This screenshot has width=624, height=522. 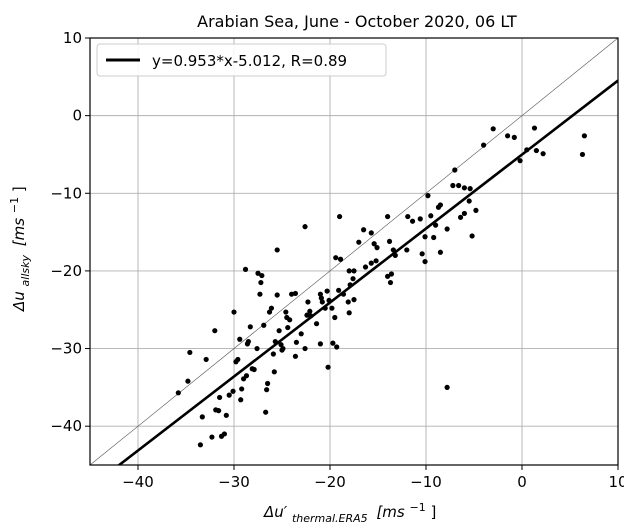 What do you see at coordinates (234, 482) in the screenshot?
I see `x-tick-label: −30` at bounding box center [234, 482].